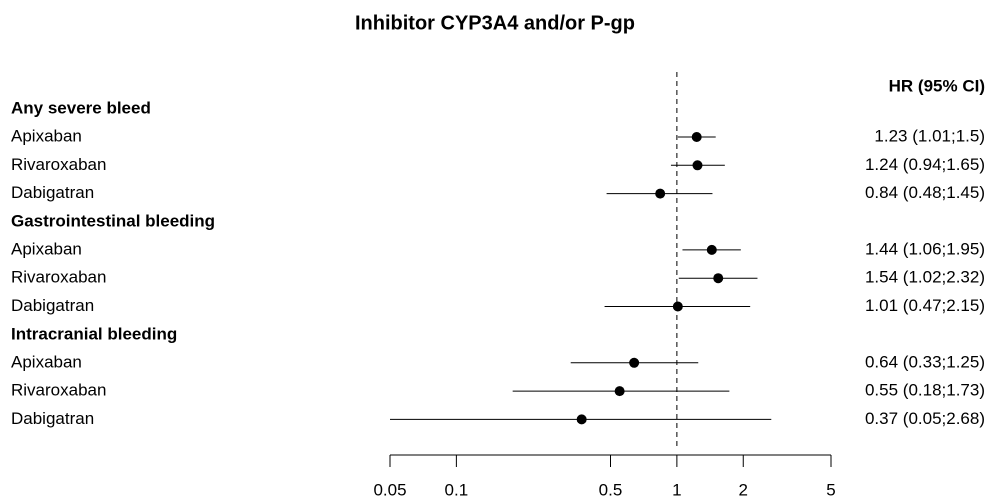 The image size is (991, 496). What do you see at coordinates (81, 107) in the screenshot?
I see `group-label: Any severe bleed` at bounding box center [81, 107].